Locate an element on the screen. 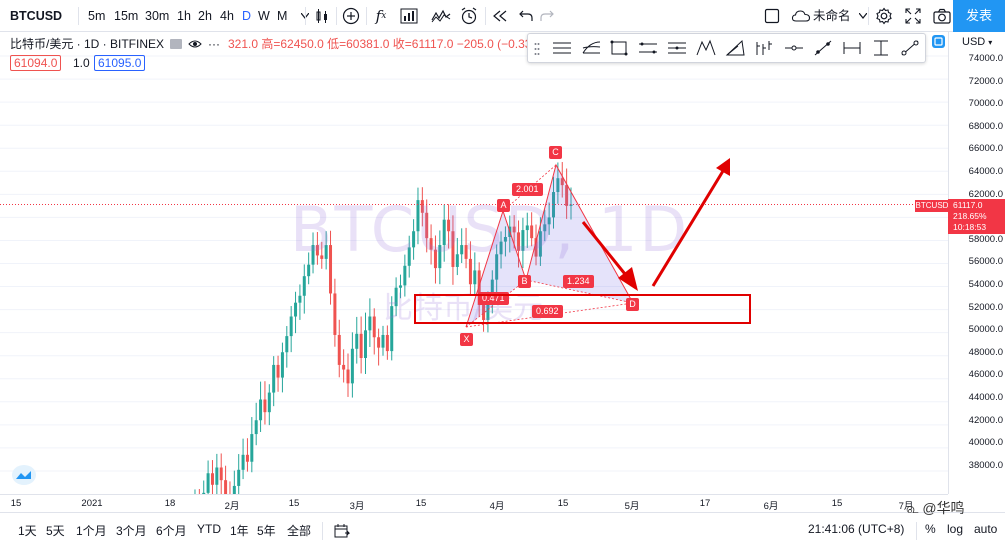 Image resolution: width=1005 pixels, height=548 pixels. horizontal-ray-icon is located at coordinates (794, 48).